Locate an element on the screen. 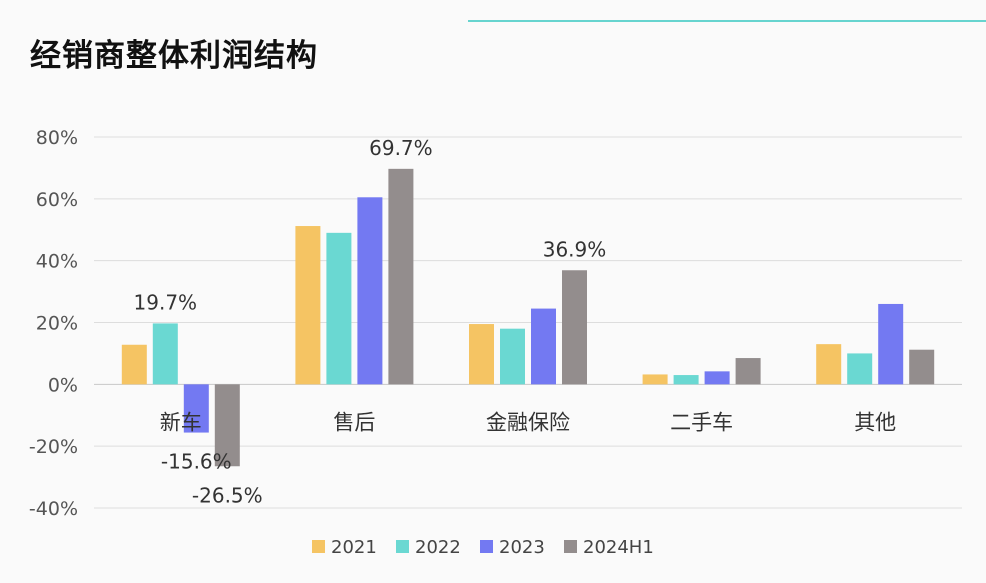 Image resolution: width=986 pixels, height=583 pixels. data-label: -26.5% is located at coordinates (227, 495).